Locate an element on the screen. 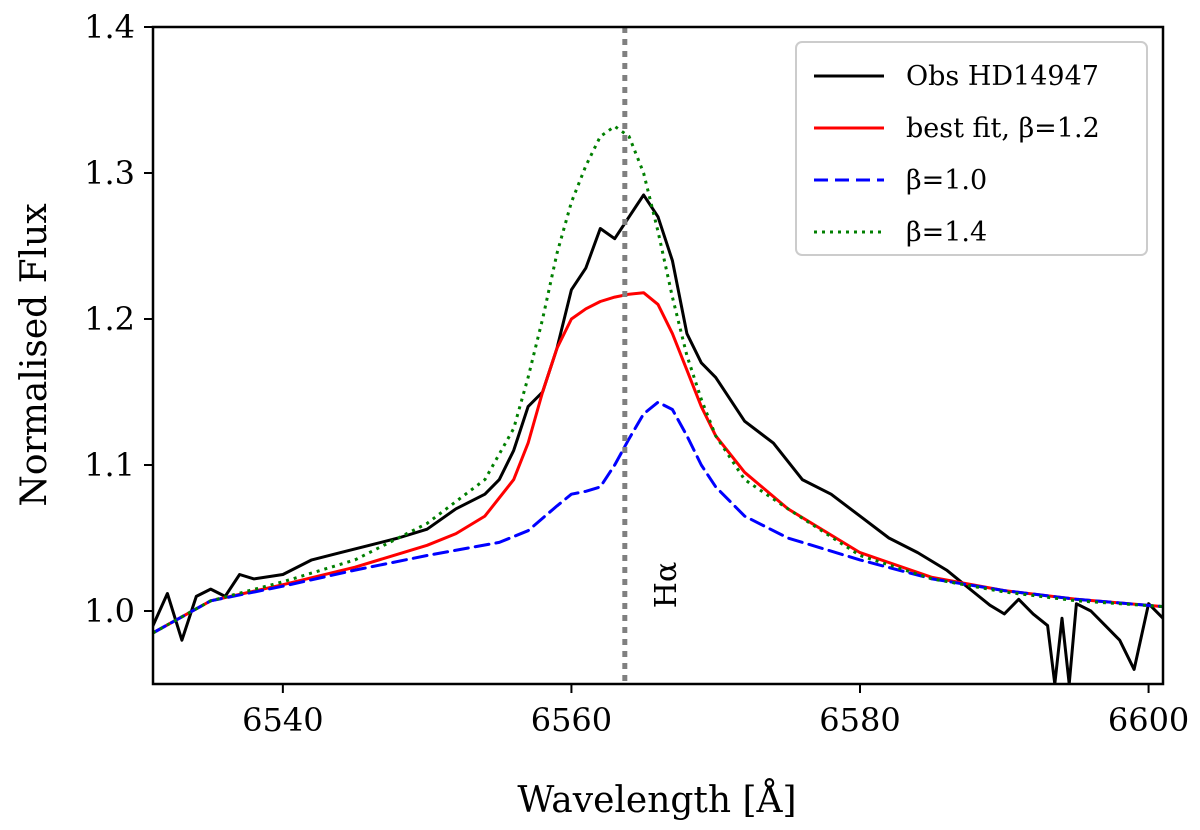 The image size is (1200, 830). legend-label-2: β=1.0 is located at coordinates (946, 180).